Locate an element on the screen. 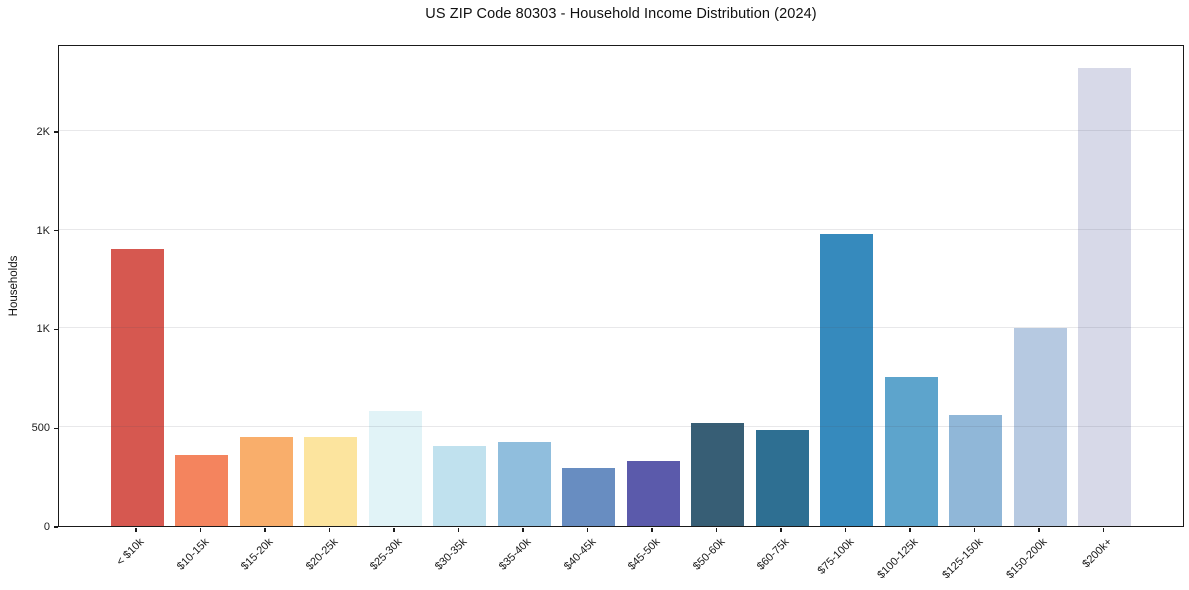 Image resolution: width=1189 pixels, height=590 pixels. bar-$125-150k is located at coordinates (975, 470).